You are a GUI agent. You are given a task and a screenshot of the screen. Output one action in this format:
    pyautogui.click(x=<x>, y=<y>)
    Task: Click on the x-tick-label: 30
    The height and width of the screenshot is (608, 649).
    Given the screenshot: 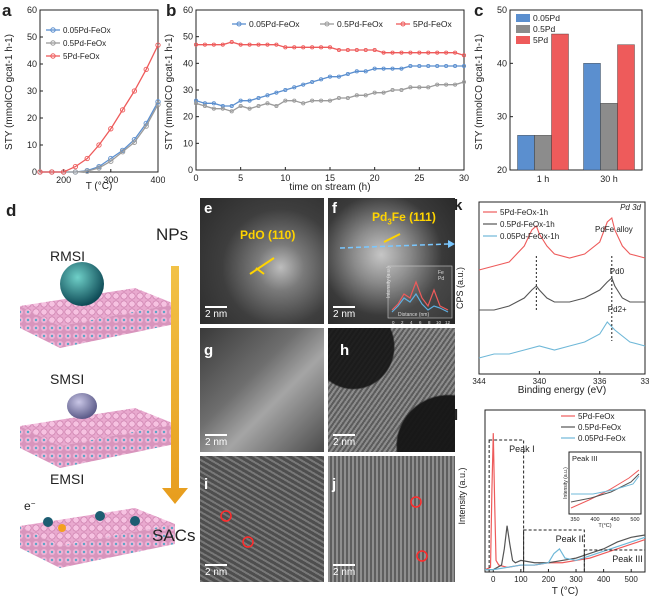 What is the action you would take?
    pyautogui.click(x=464, y=178)
    